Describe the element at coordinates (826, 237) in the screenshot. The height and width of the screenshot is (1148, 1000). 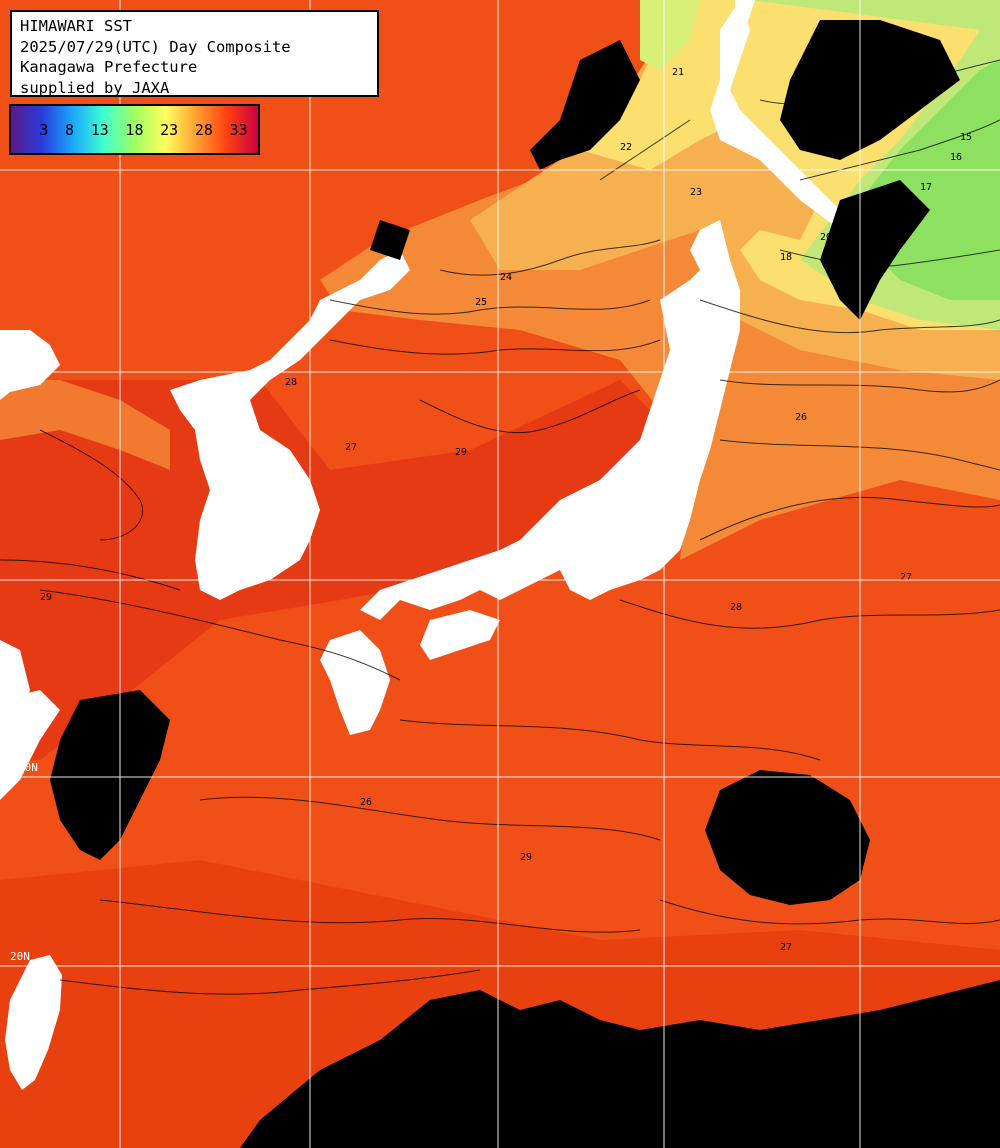
I see `contour-label: 20` at that location.